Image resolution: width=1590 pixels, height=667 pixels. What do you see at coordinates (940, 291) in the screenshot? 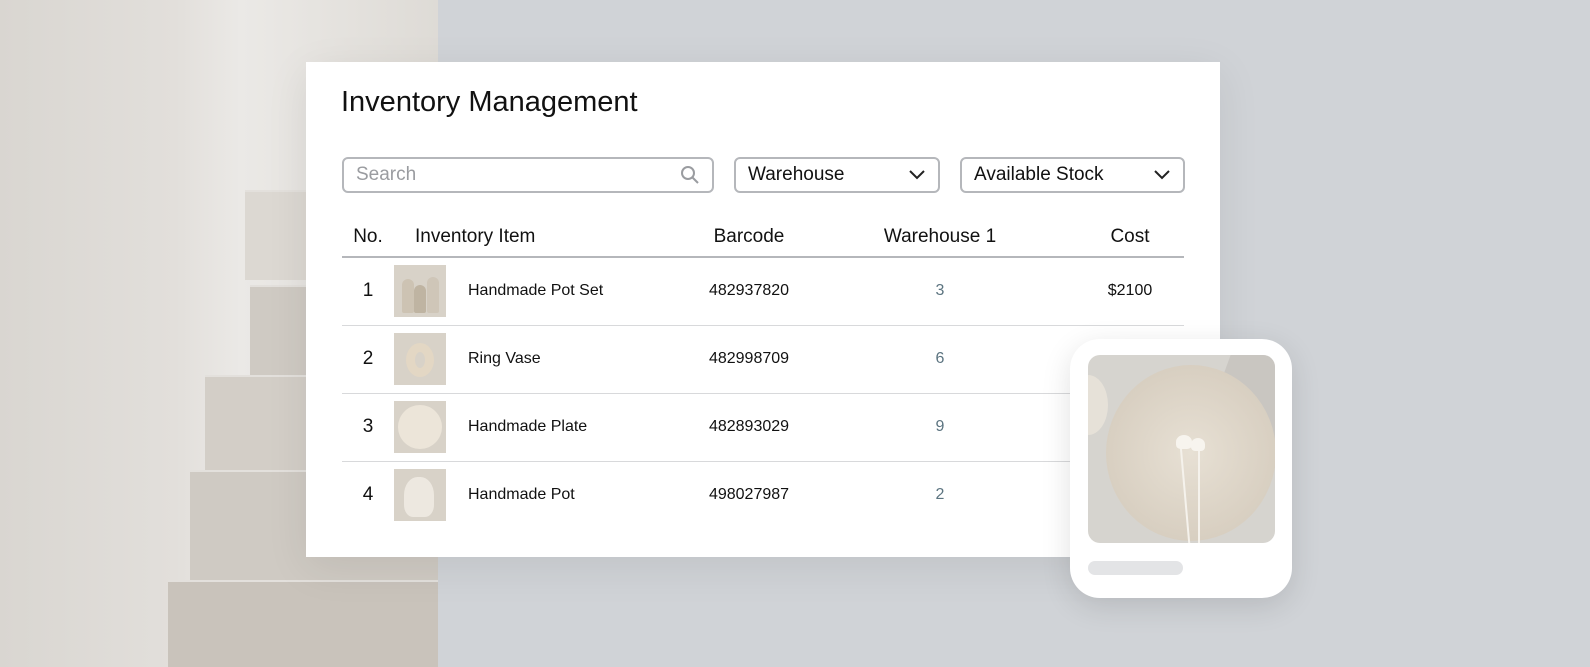
I see `warehouse-stock-cell: 3` at bounding box center [940, 291].